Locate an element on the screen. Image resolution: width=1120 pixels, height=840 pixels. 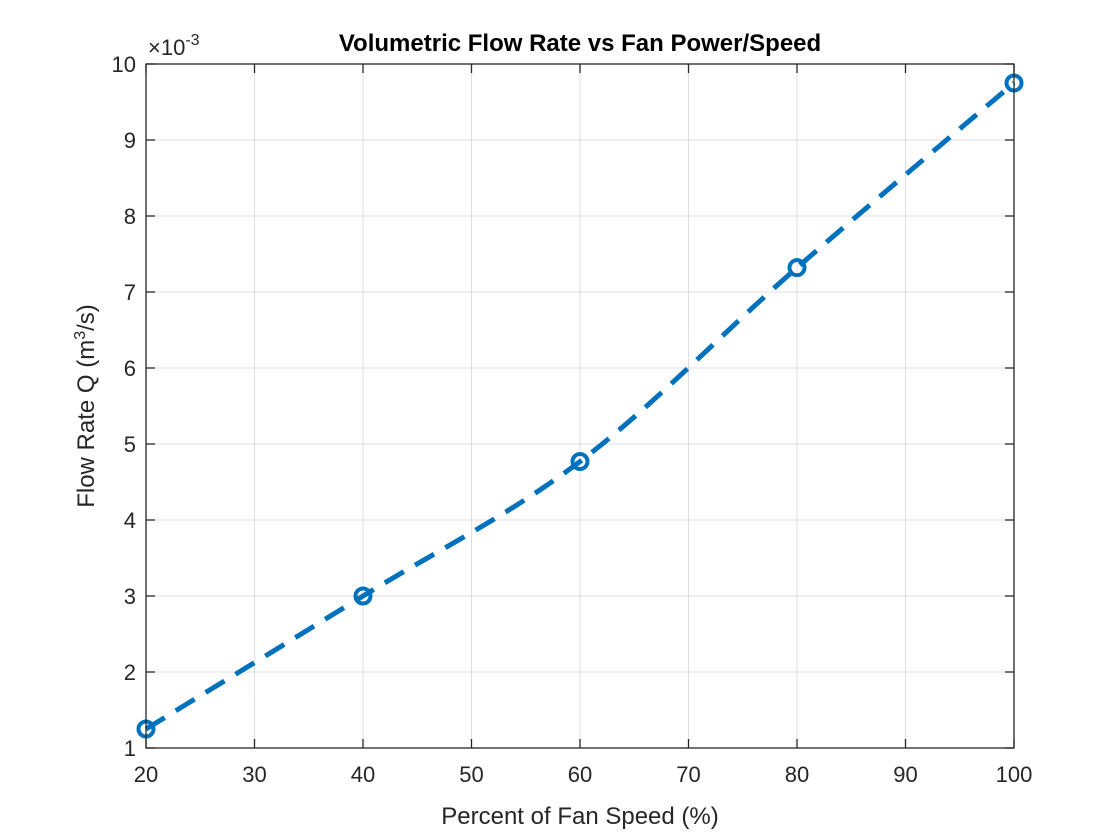
y-tick-label: 3 is located at coordinates (130, 596).